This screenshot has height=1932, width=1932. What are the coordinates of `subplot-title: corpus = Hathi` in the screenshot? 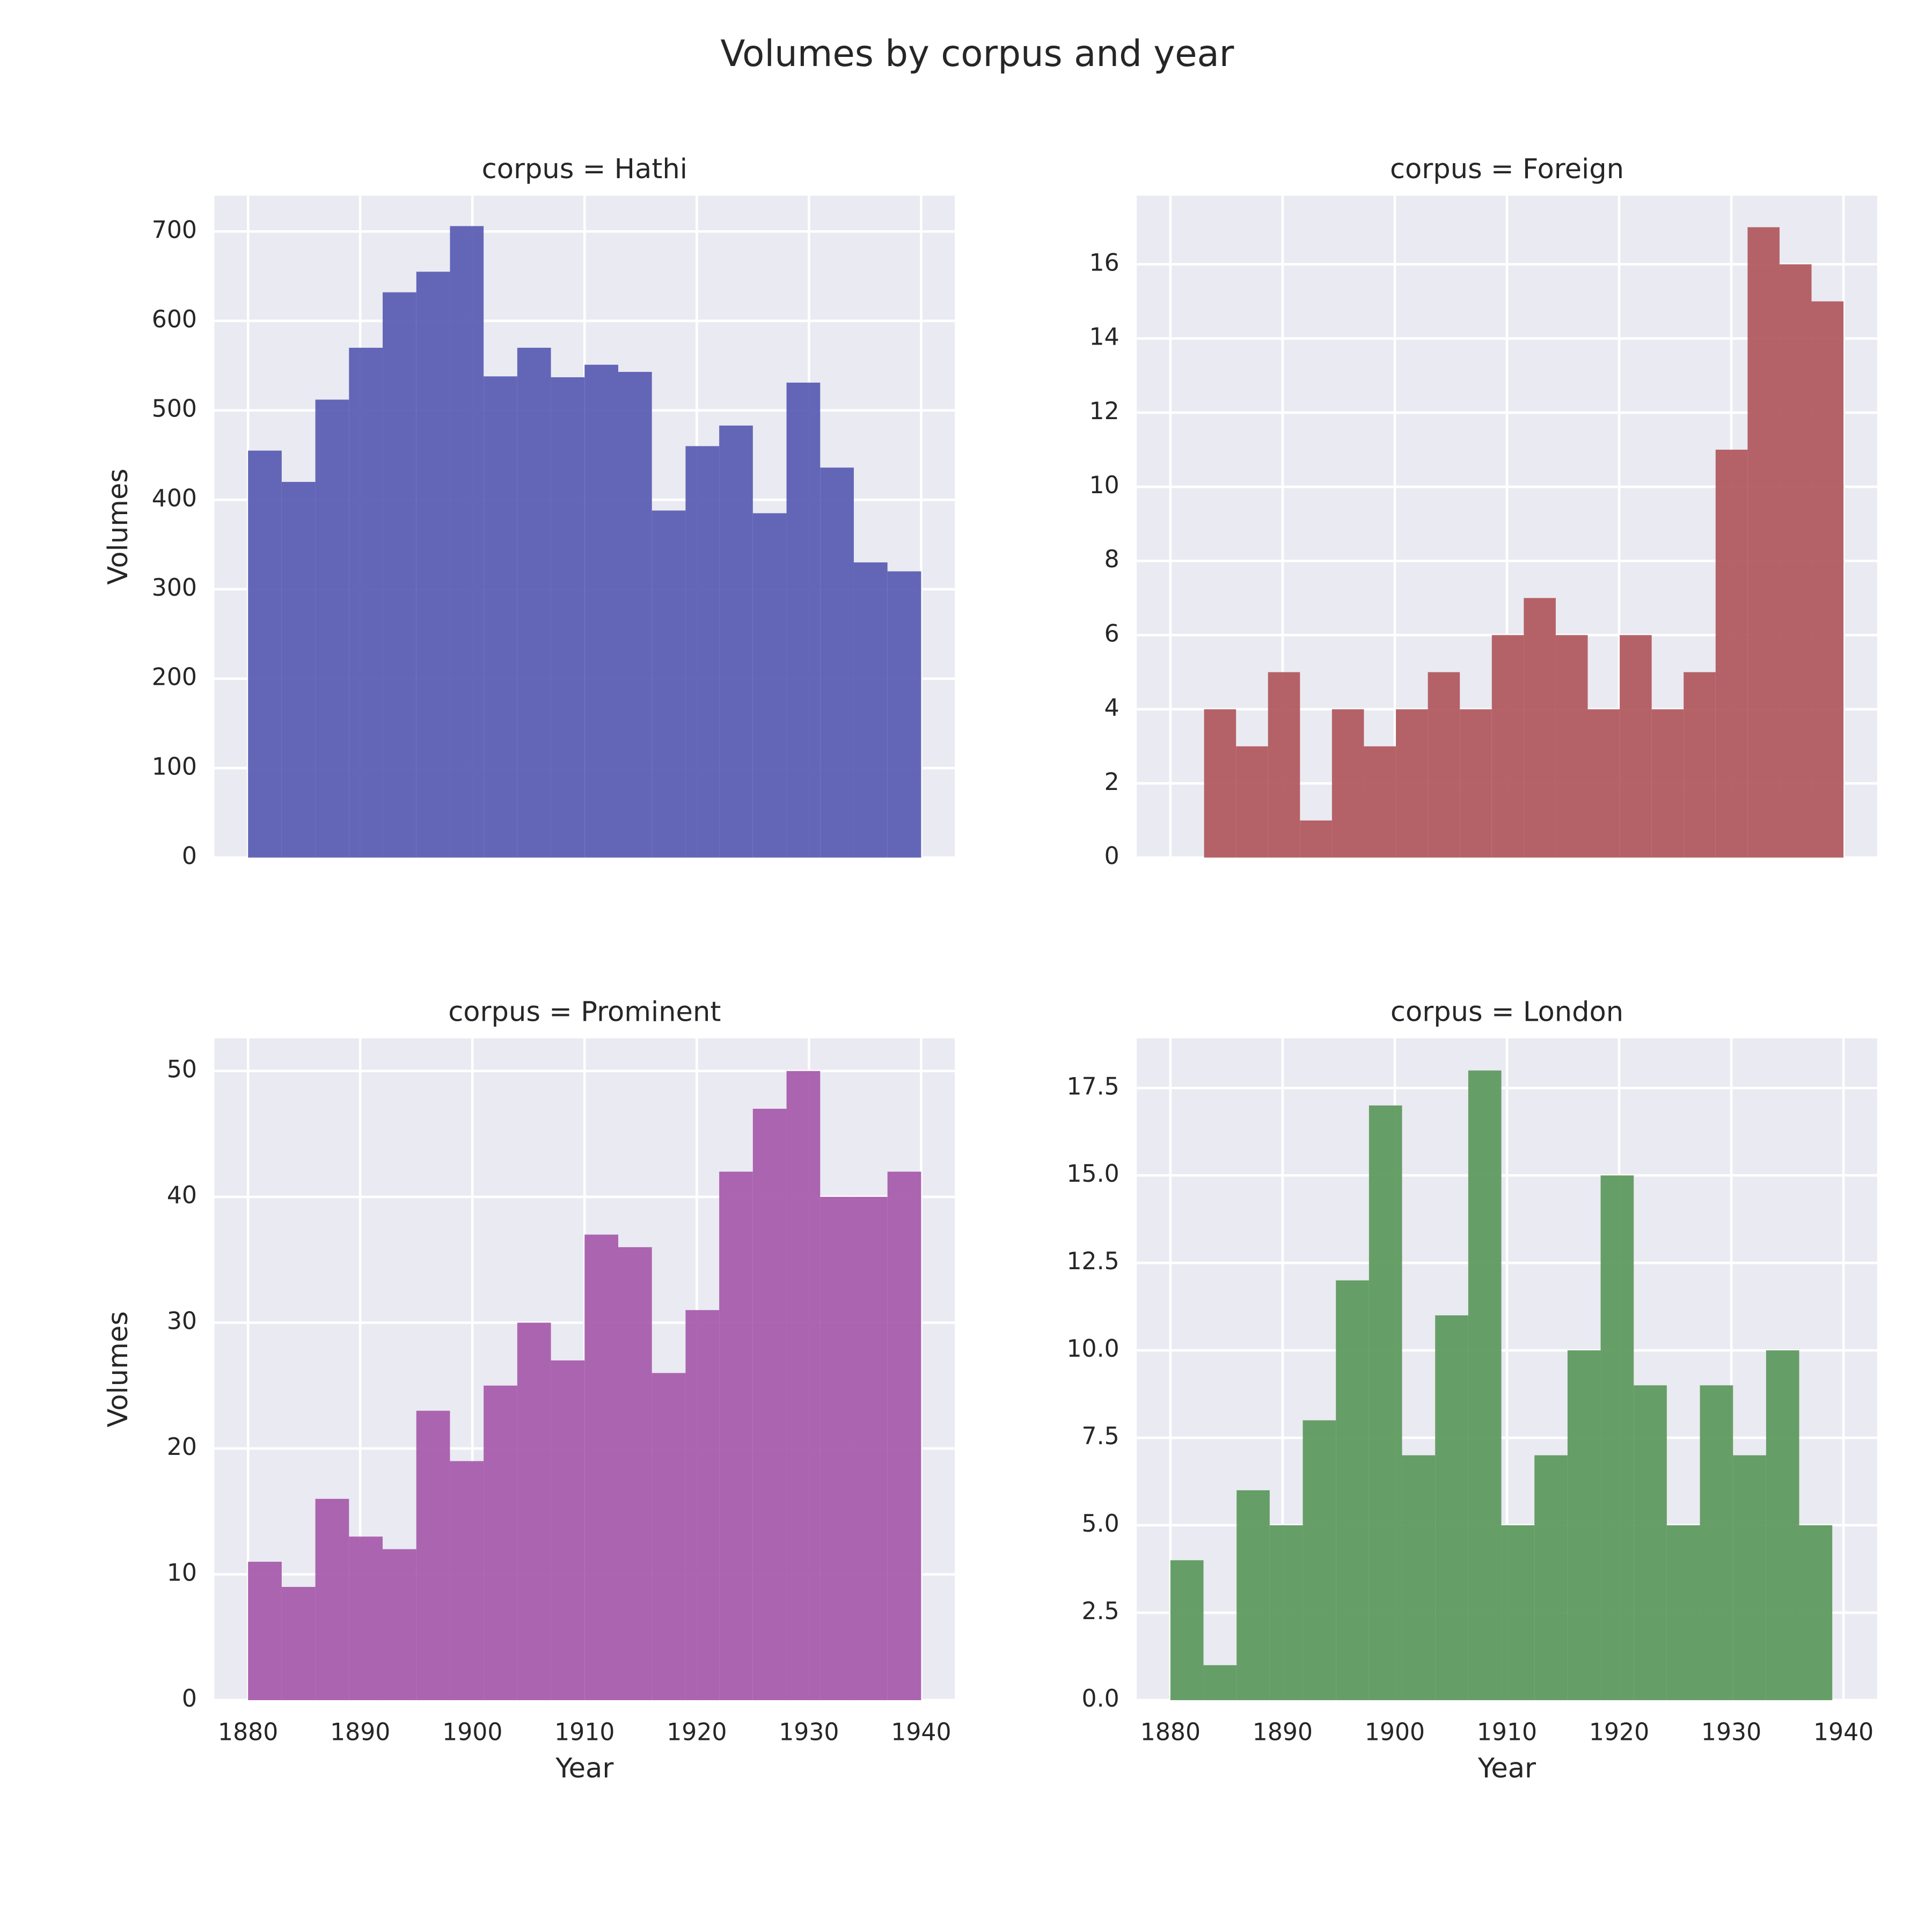 It's located at (584, 169).